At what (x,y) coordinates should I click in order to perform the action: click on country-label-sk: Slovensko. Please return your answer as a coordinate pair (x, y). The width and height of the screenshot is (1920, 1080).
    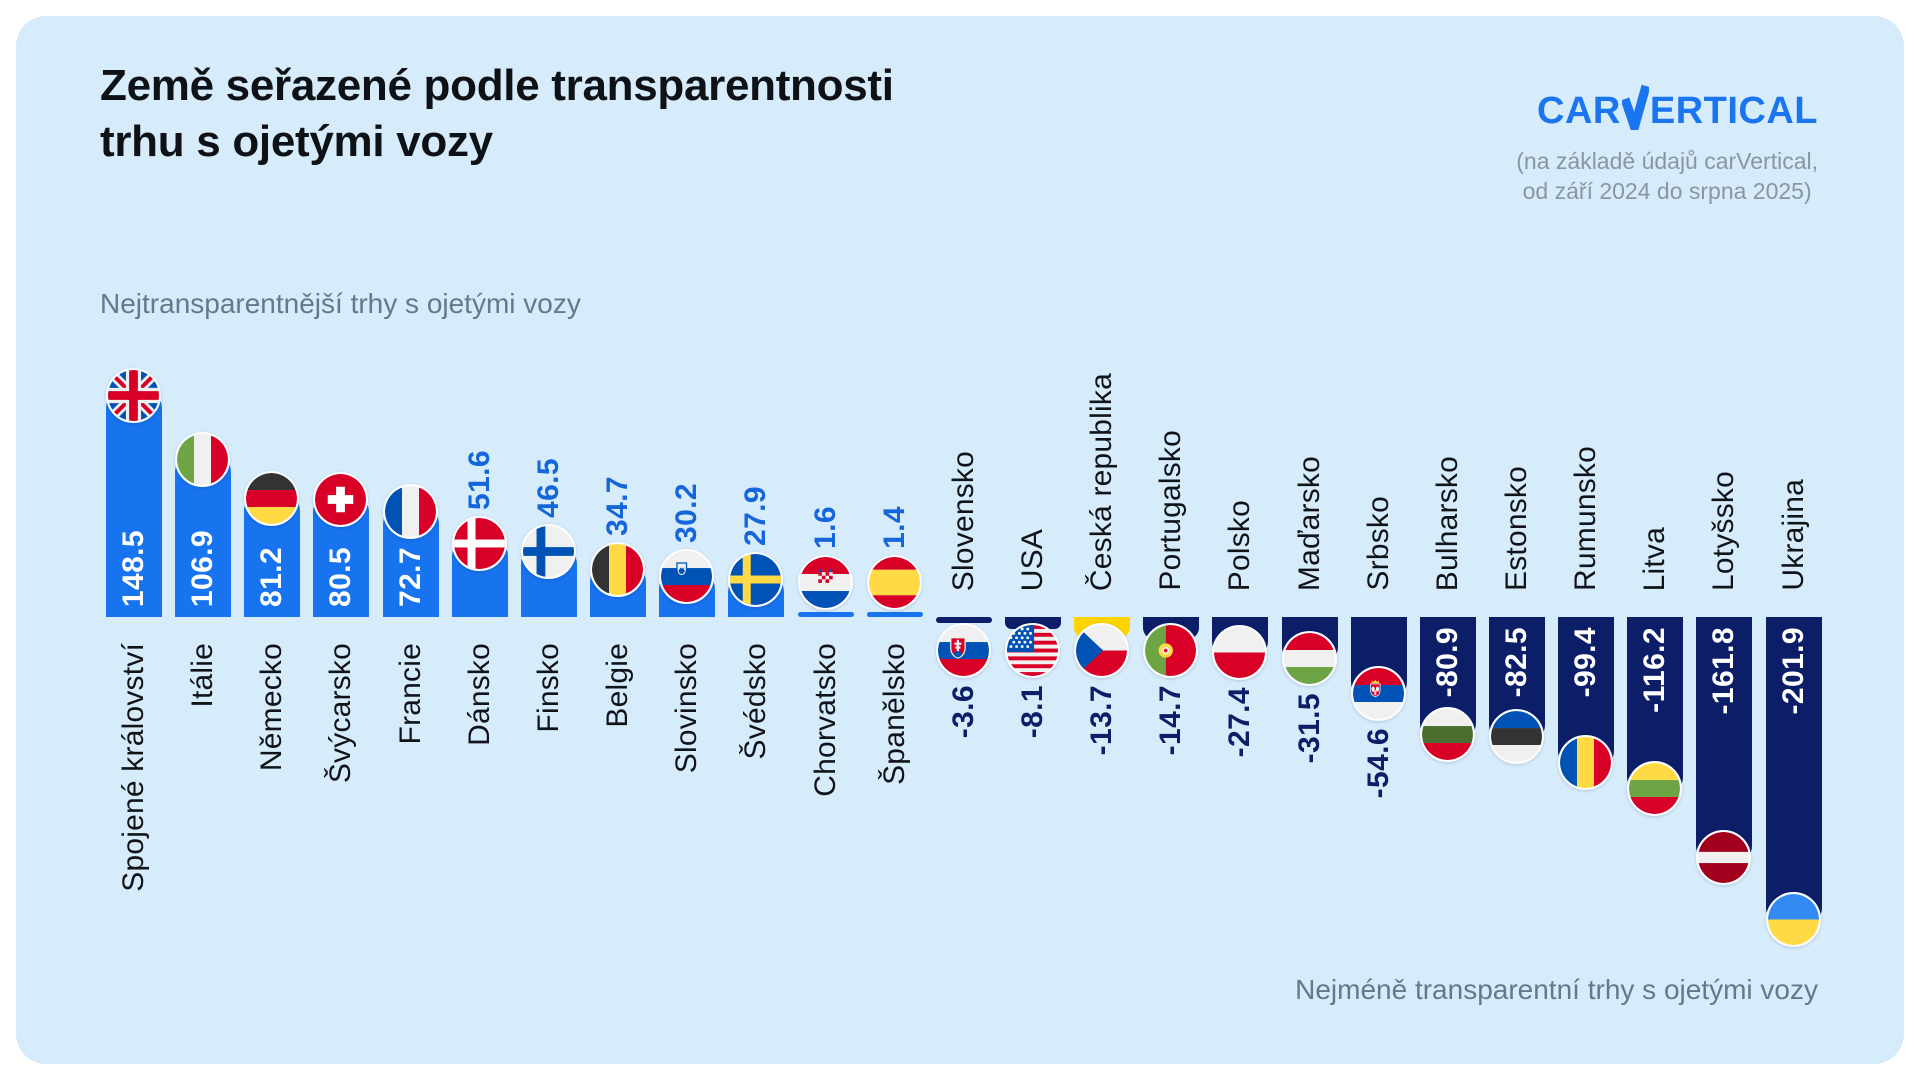
    Looking at the image, I should click on (963, 520).